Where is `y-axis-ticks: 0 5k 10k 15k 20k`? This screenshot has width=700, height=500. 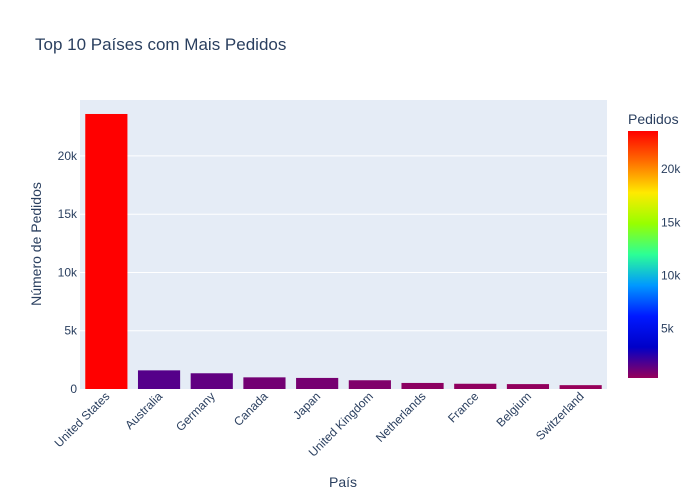
y-axis-ticks: 0 5k 10k 15k 20k is located at coordinates (68, 272).